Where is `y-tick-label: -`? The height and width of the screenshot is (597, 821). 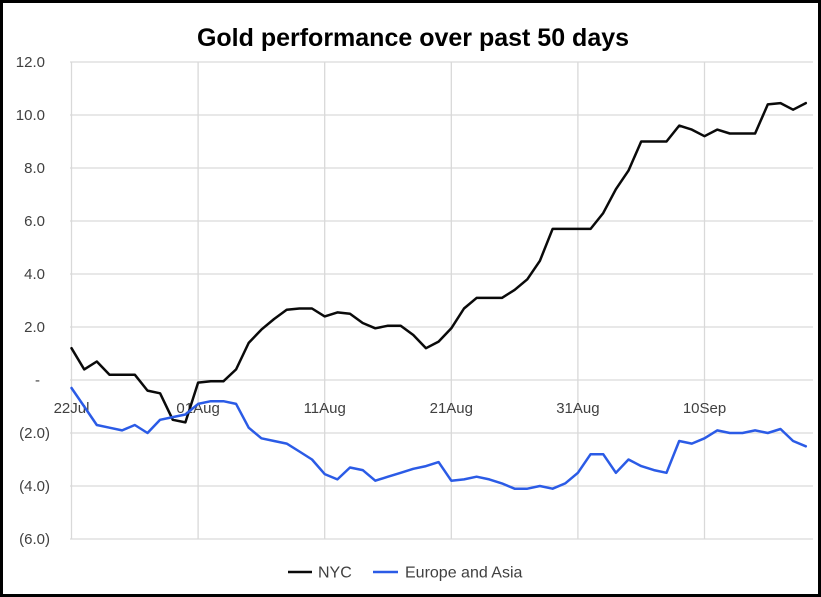 y-tick-label: - is located at coordinates (37, 380).